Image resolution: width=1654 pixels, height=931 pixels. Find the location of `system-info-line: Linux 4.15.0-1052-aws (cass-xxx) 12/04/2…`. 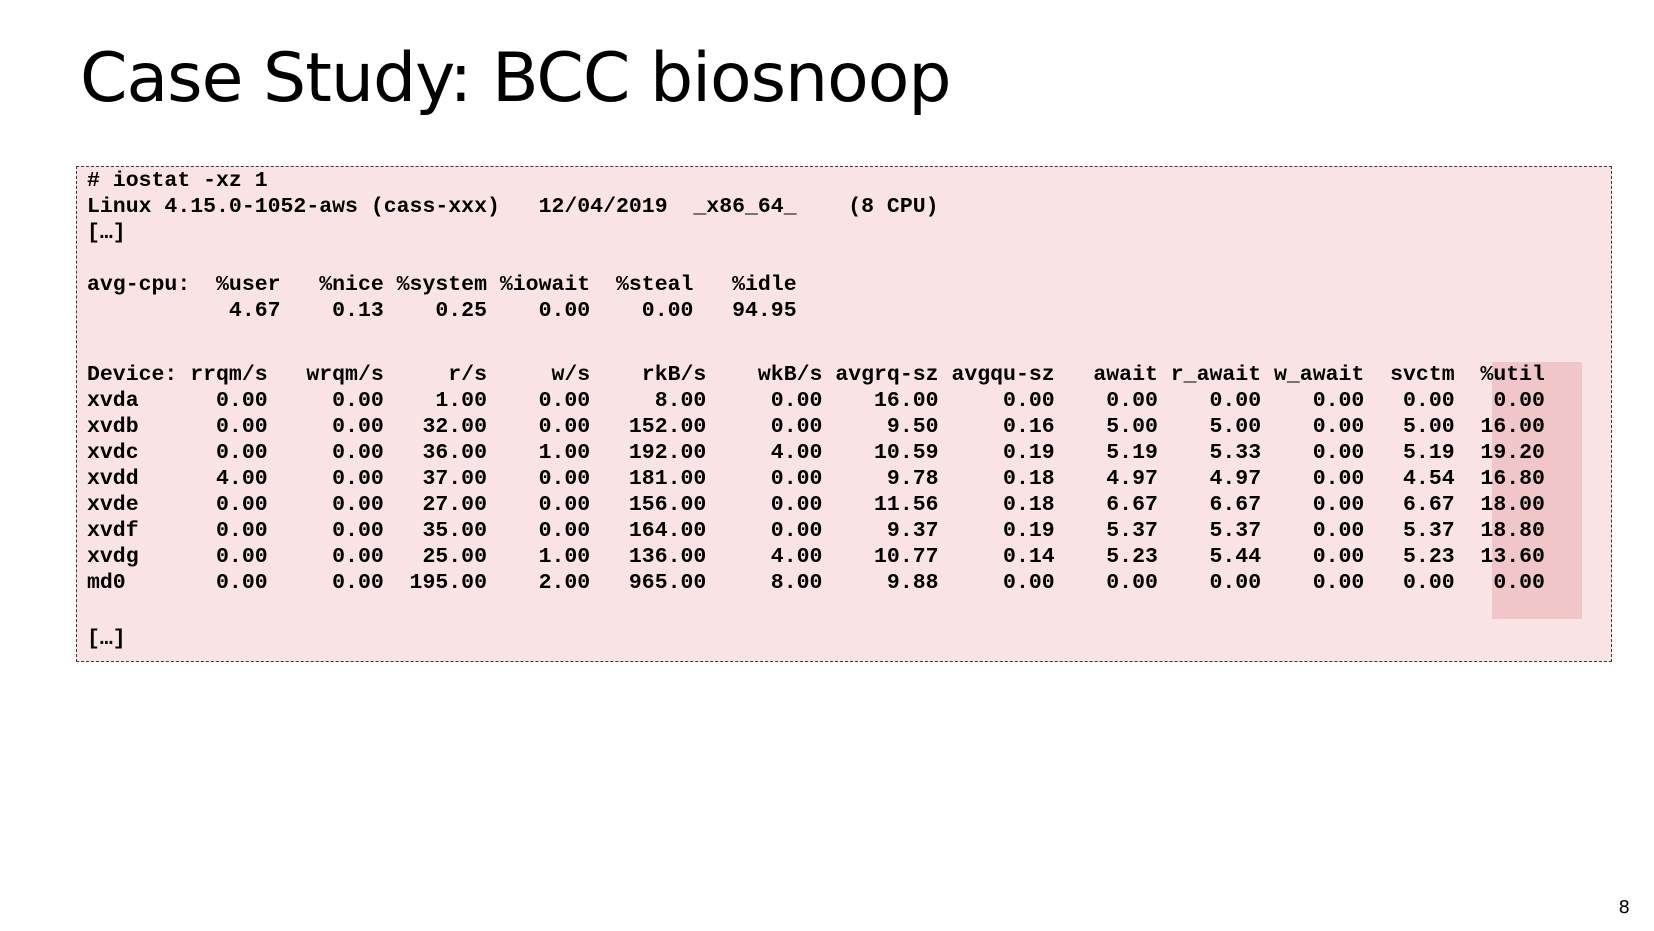

system-info-line: Linux 4.15.0-1052-aws (cass-xxx) 12/04/2… is located at coordinates (513, 207).